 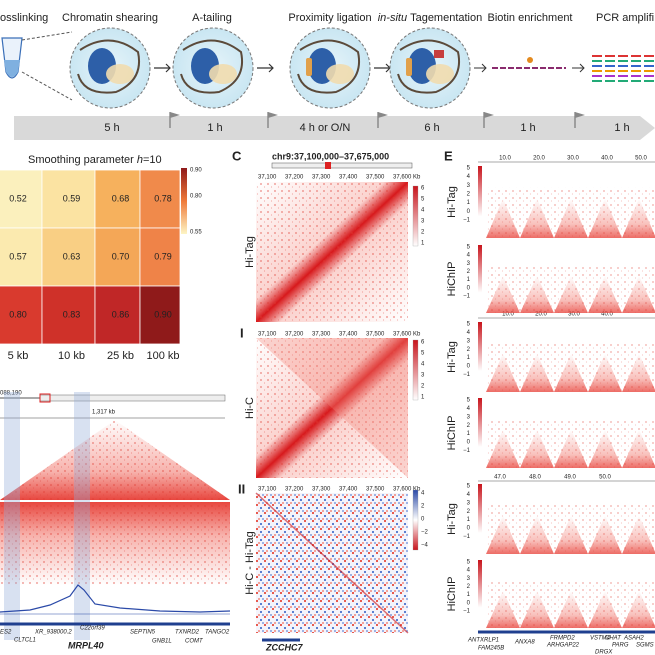 What do you see at coordinates (110, 18) in the screenshot?
I see `step-label: Chromatin shearing` at bounding box center [110, 18].